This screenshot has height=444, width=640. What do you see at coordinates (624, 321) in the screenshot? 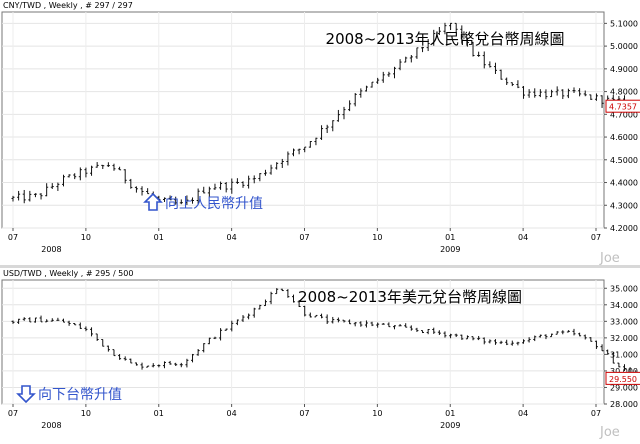
I see `y-tick-label: 33.000` at bounding box center [624, 321].